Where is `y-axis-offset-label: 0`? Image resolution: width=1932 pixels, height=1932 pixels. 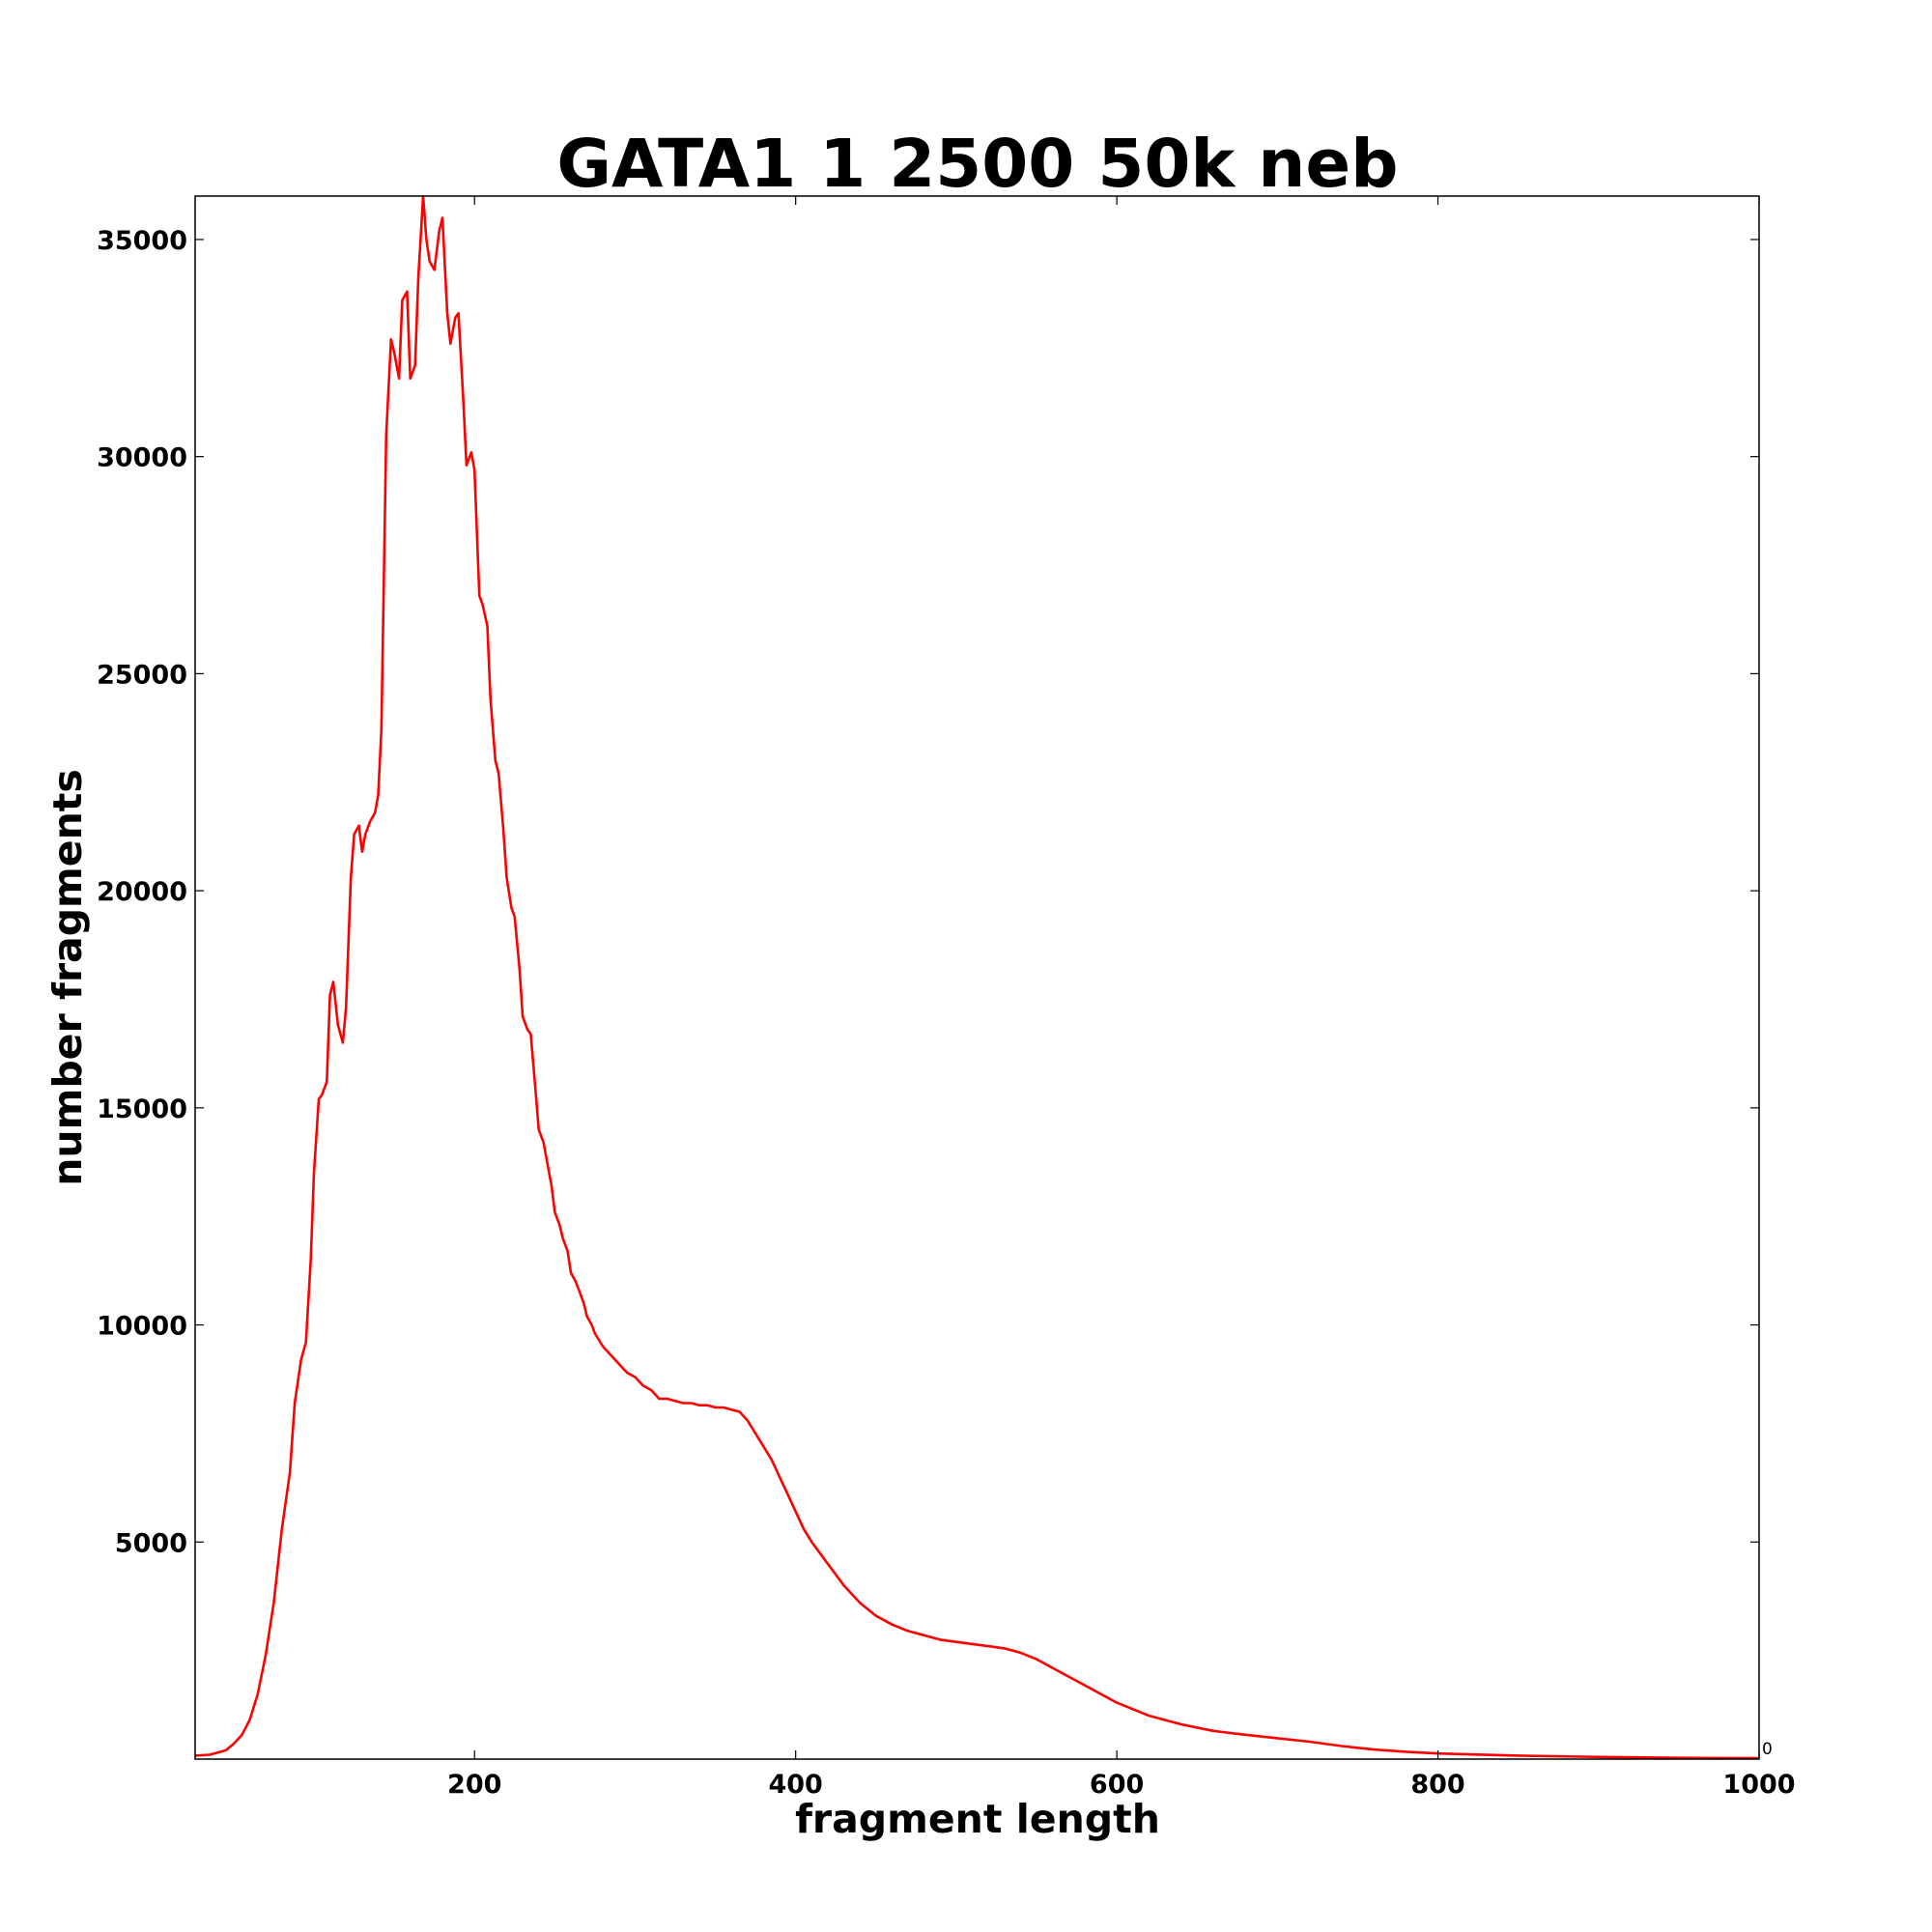 y-axis-offset-label: 0 is located at coordinates (1767, 1749).